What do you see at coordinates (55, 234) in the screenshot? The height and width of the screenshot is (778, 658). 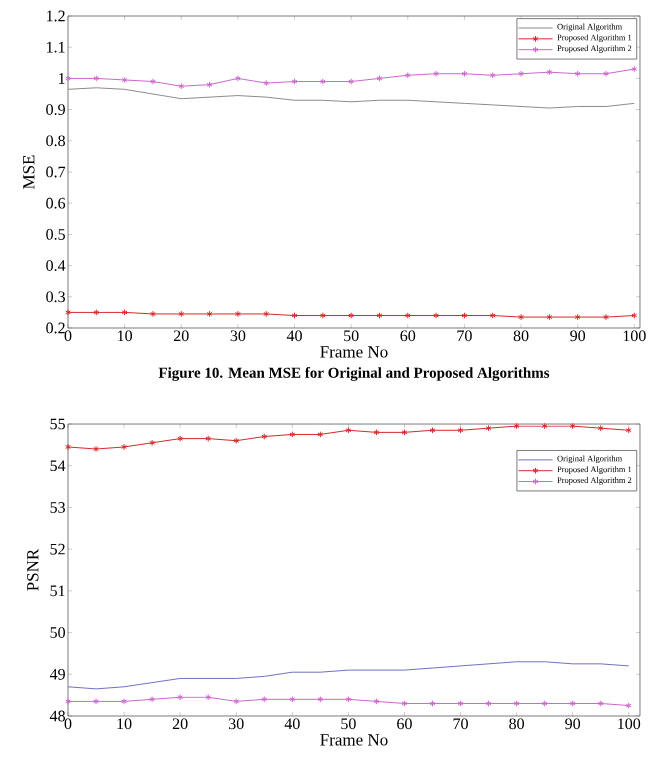 I see `y-tick-label: 0.5` at bounding box center [55, 234].